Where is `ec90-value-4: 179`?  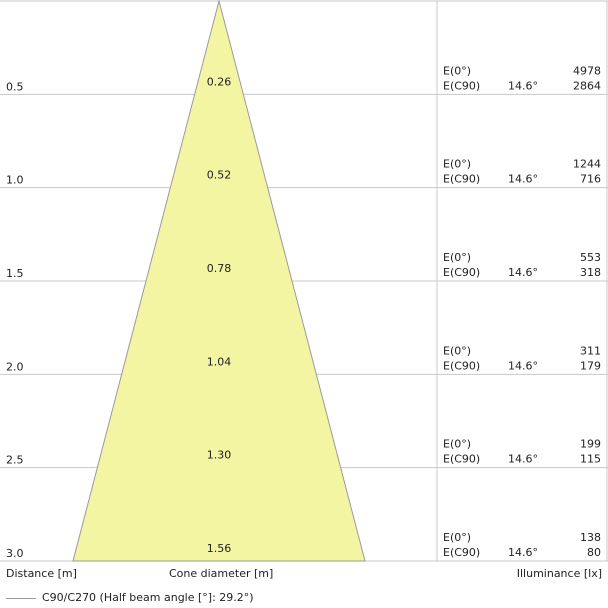 ec90-value-4: 179 is located at coordinates (590, 365).